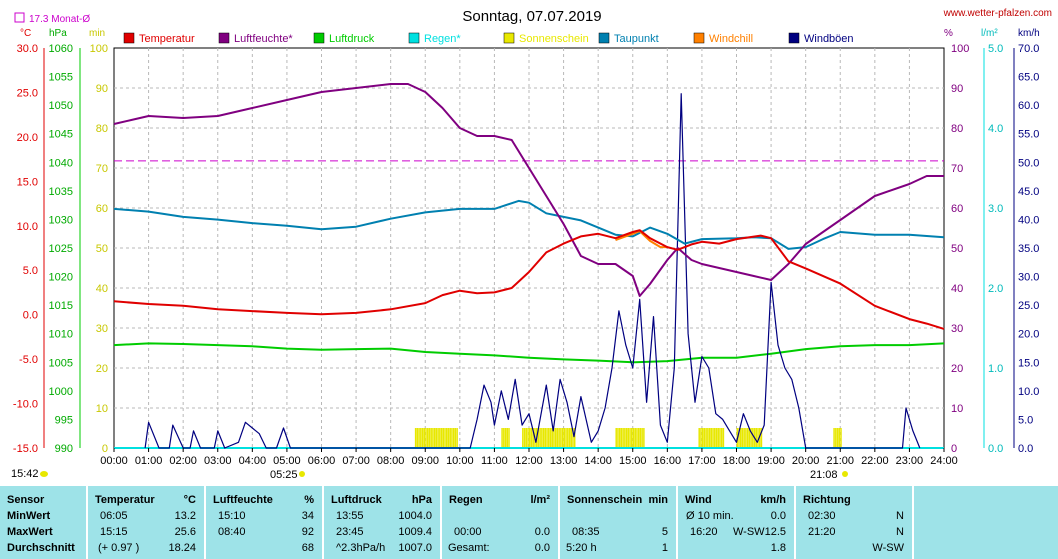 Image resolution: width=1058 pixels, height=559 pixels. I want to click on stats-time: 15:15, so click(114, 532).